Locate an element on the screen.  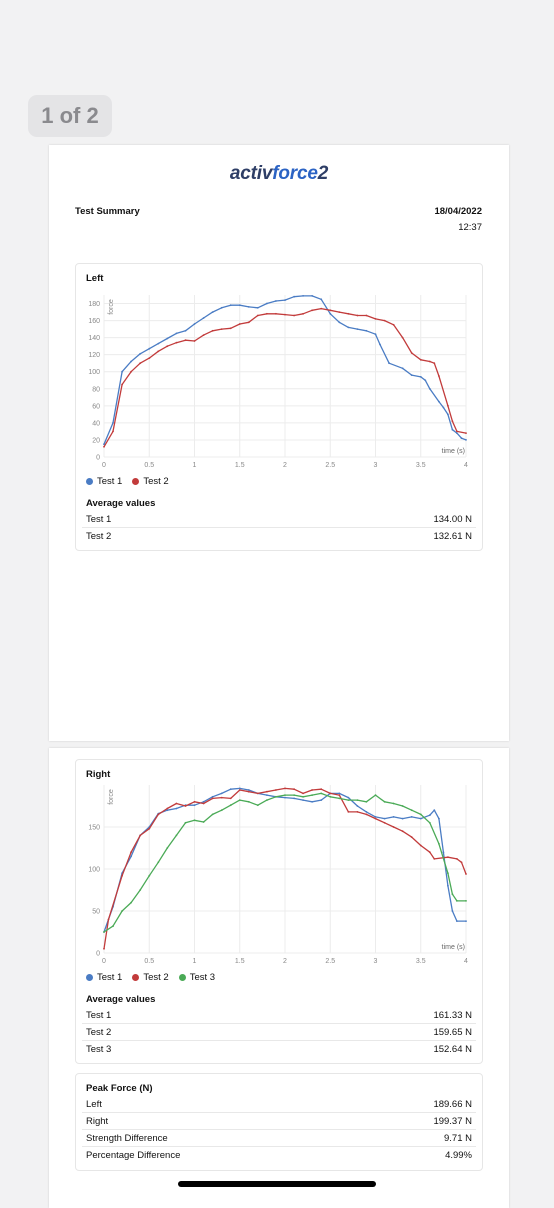
right-card-title: Right is located at coordinates (98, 774).